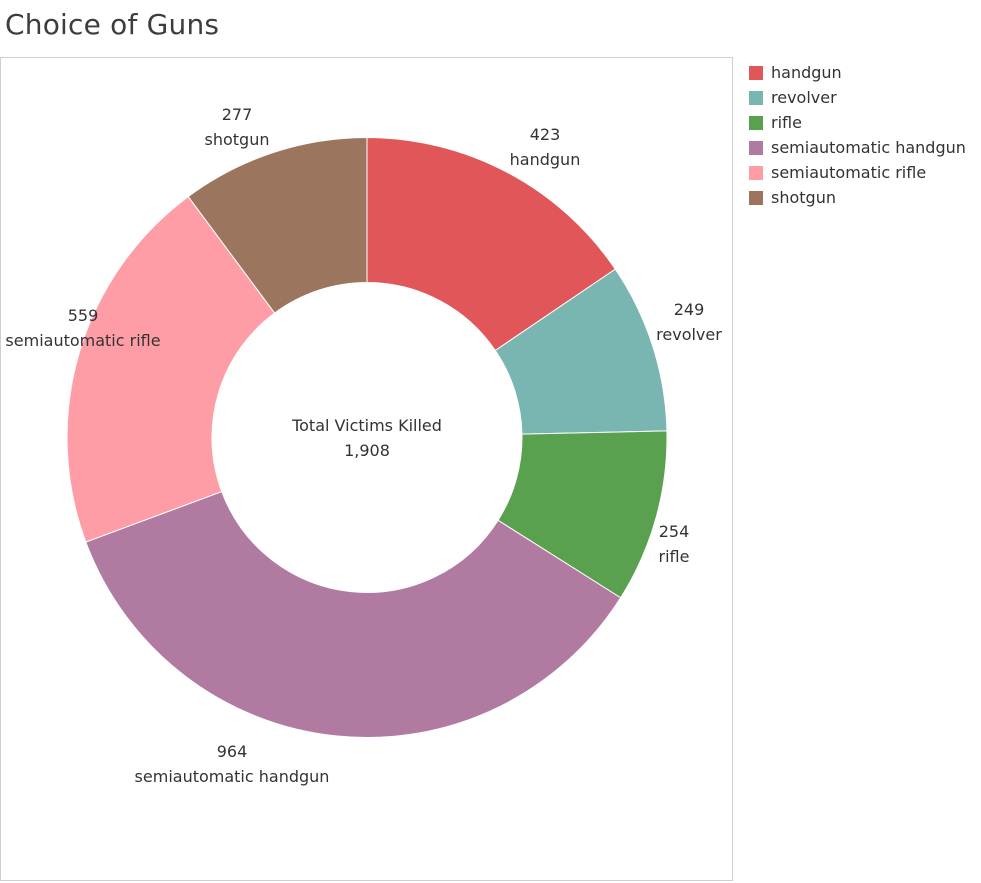 This screenshot has height=883, width=981. What do you see at coordinates (689, 334) in the screenshot?
I see `slice-name-label: revolver` at bounding box center [689, 334].